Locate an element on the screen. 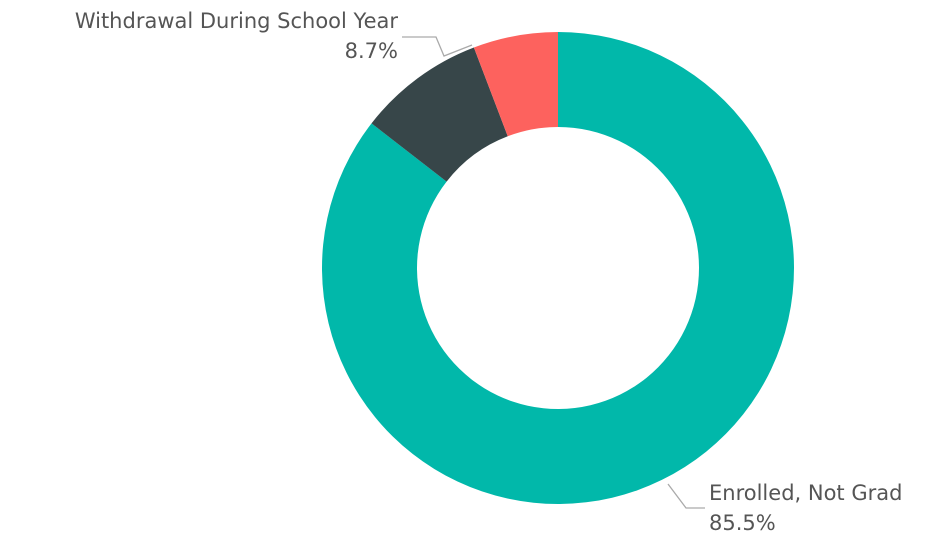 Image resolution: width=937 pixels, height=537 pixels. data-label-enrolled-value: 85.5% is located at coordinates (742, 523).